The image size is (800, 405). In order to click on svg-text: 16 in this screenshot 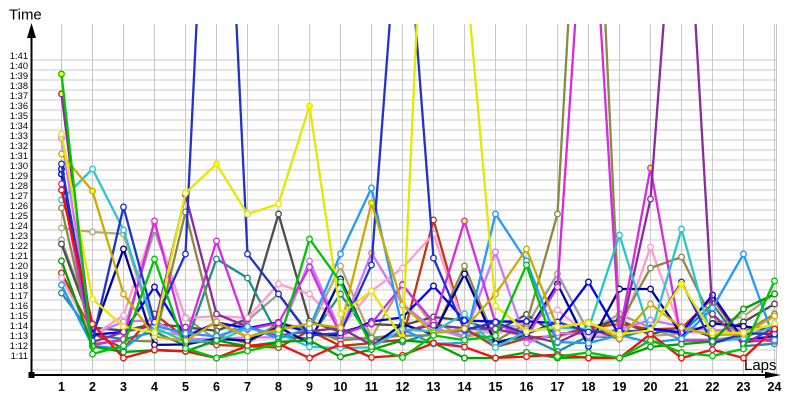, I will do `click(527, 387)`.